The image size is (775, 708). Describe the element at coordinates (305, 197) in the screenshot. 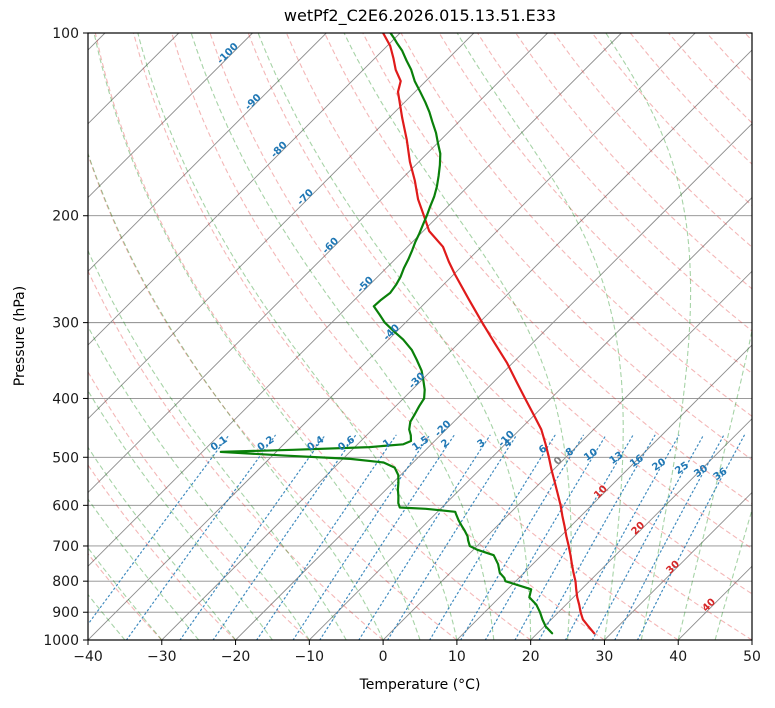

I see `isotherm-label: -70` at that location.